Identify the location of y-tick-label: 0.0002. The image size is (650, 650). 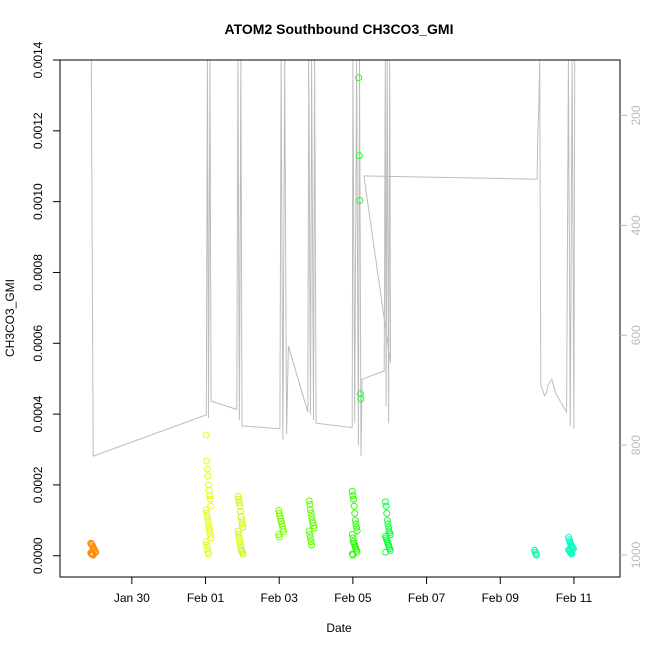
(38, 484).